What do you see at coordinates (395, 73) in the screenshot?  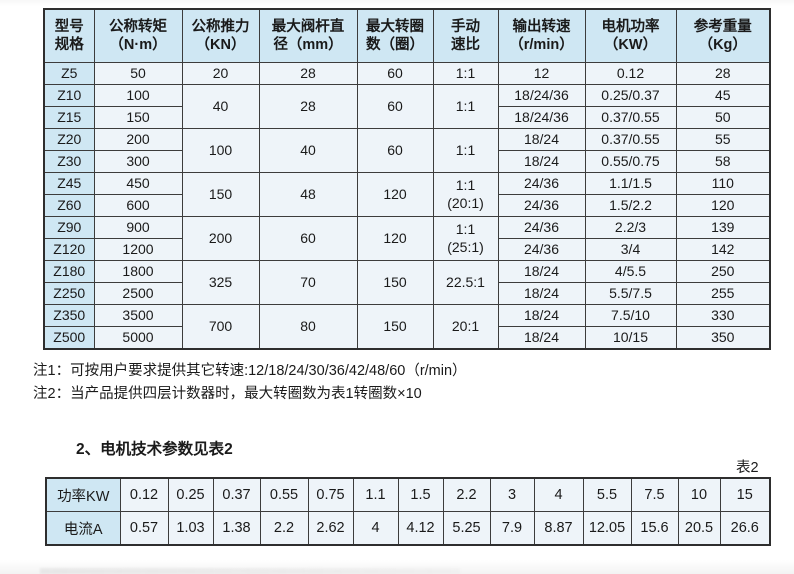 I see `turns-cell: 60` at bounding box center [395, 73].